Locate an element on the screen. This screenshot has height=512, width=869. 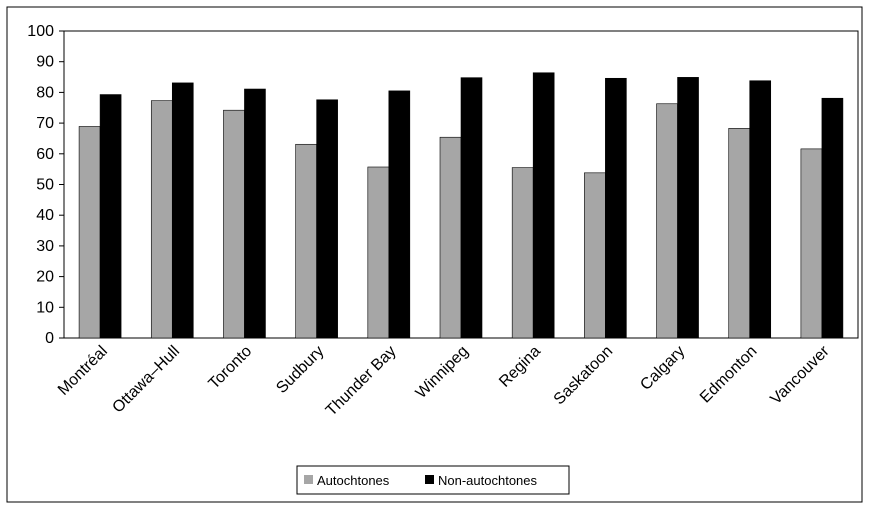
y-tick-label: 10 is located at coordinates (45, 307).